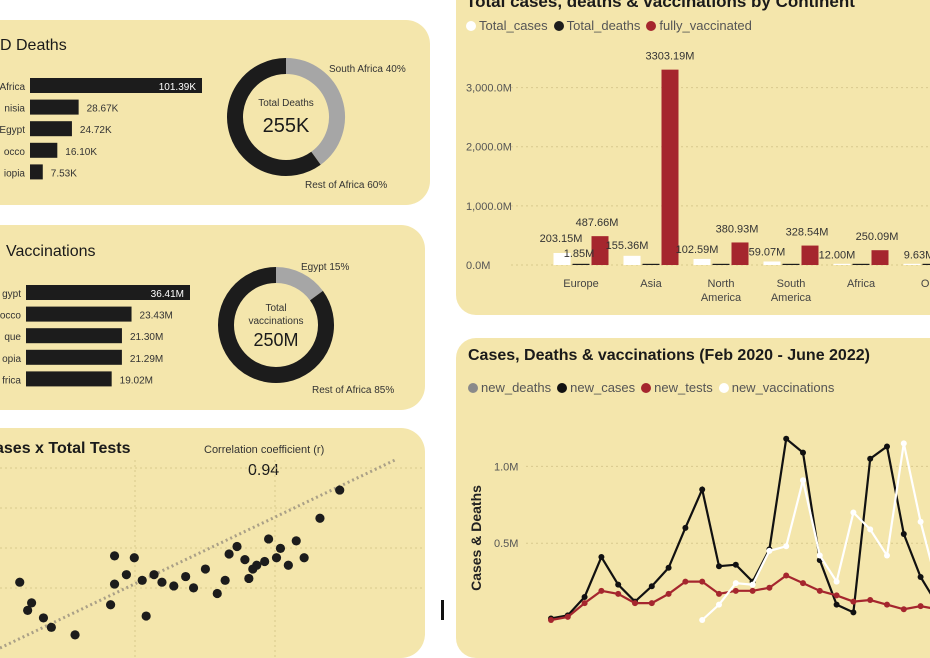  What do you see at coordinates (489, 207) in the screenshot?
I see `continent-ytick-label: 1,000.0M` at bounding box center [489, 207].